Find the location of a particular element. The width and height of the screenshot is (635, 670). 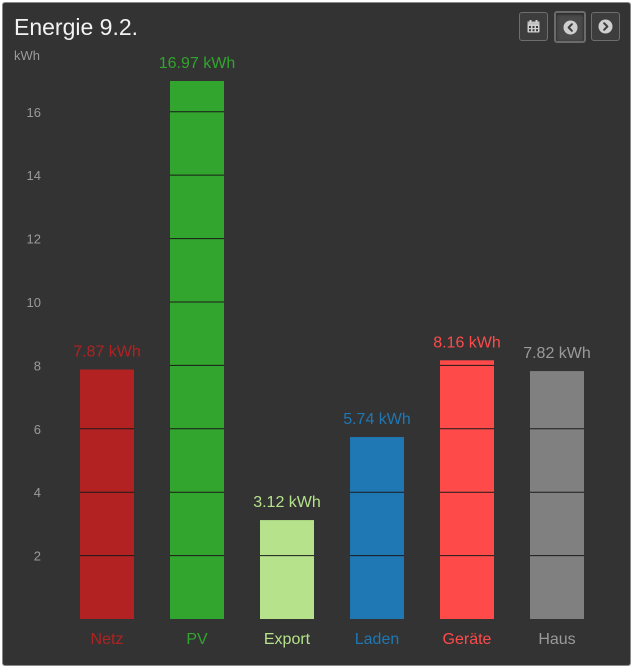

previous-day-button is located at coordinates (570, 27).